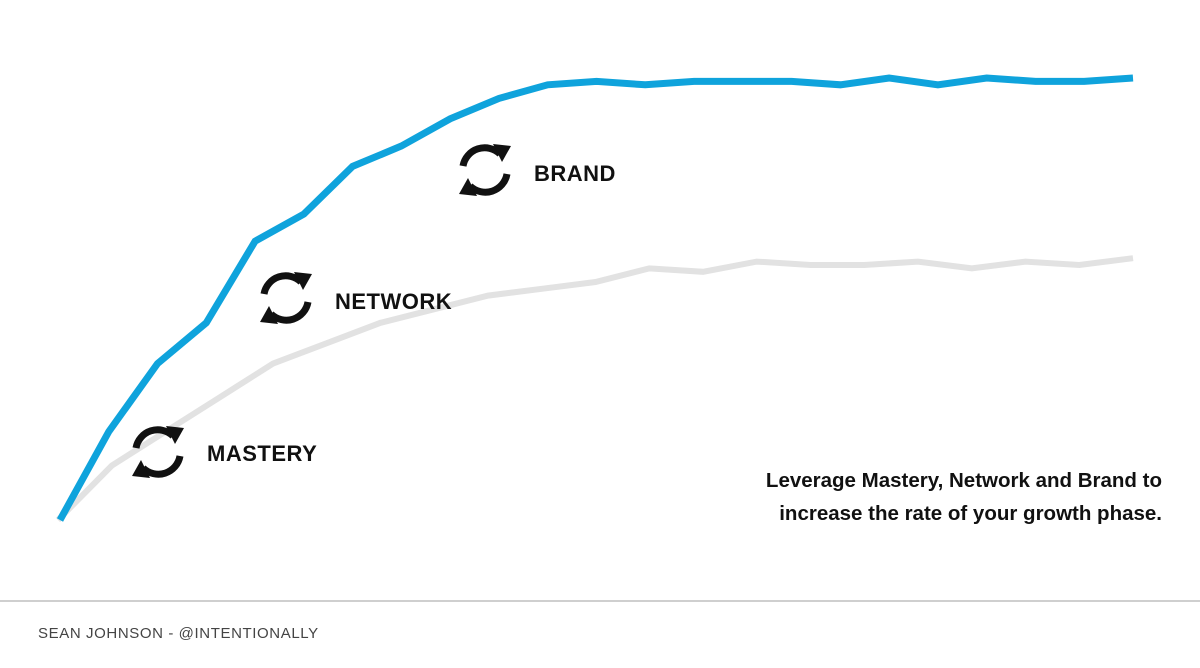 This screenshot has width=1200, height=668. Describe the element at coordinates (600, 601) in the screenshot. I see `footer-divider` at that location.